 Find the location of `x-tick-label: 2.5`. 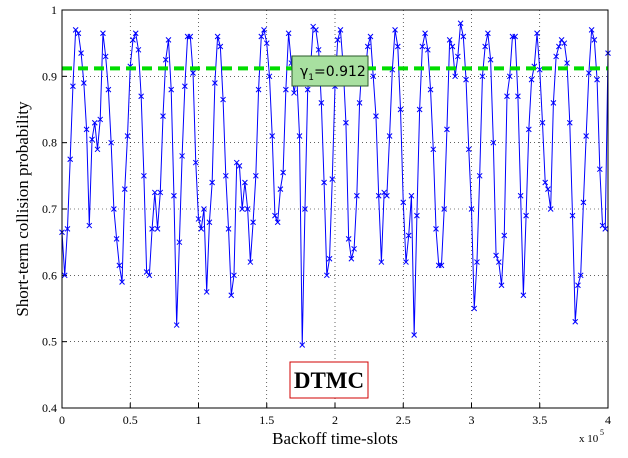

x-tick-label: 2.5 is located at coordinates (403, 420).